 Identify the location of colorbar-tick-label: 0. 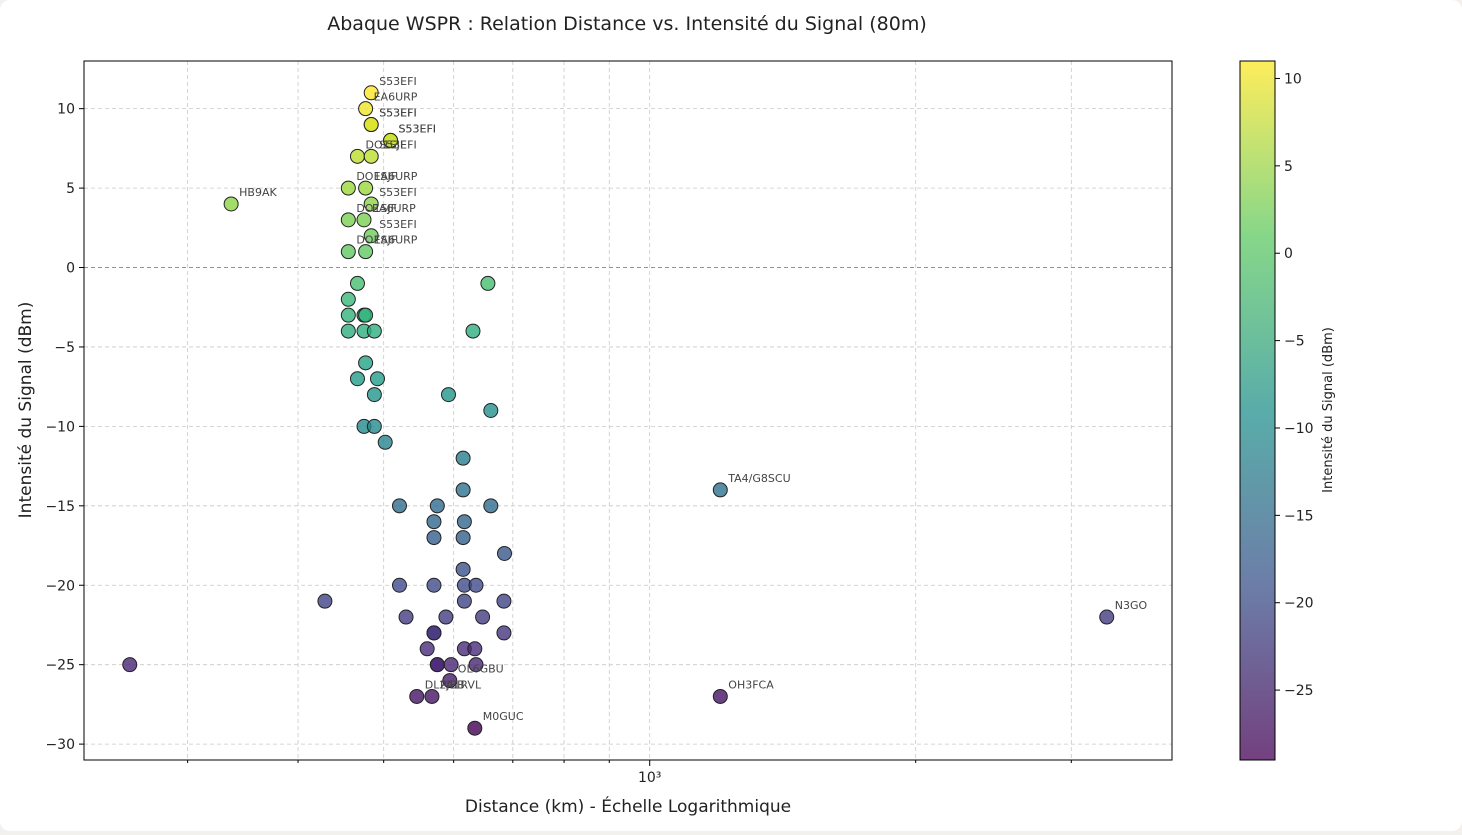
(1288, 254).